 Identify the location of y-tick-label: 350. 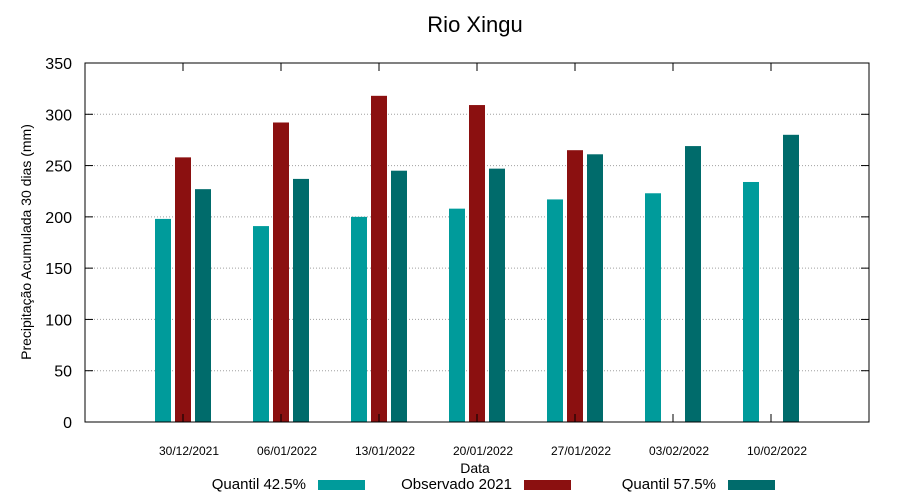
(58, 64).